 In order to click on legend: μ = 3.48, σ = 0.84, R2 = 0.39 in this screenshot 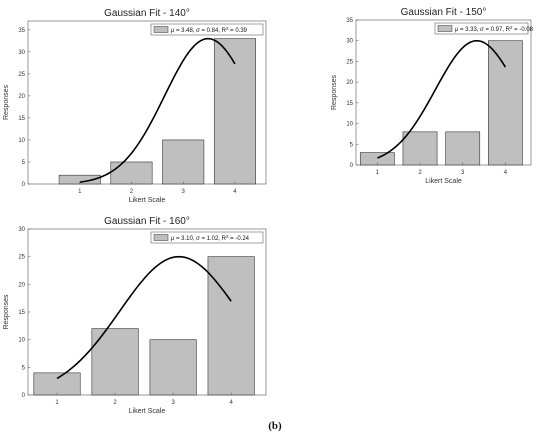, I will do `click(207, 29)`.